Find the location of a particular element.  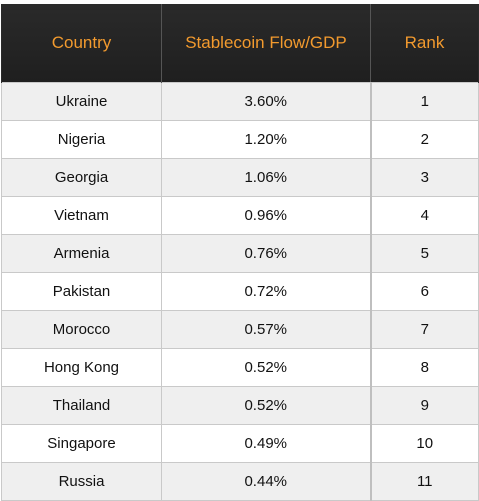

flow-cell: 0.57% is located at coordinates (266, 329).